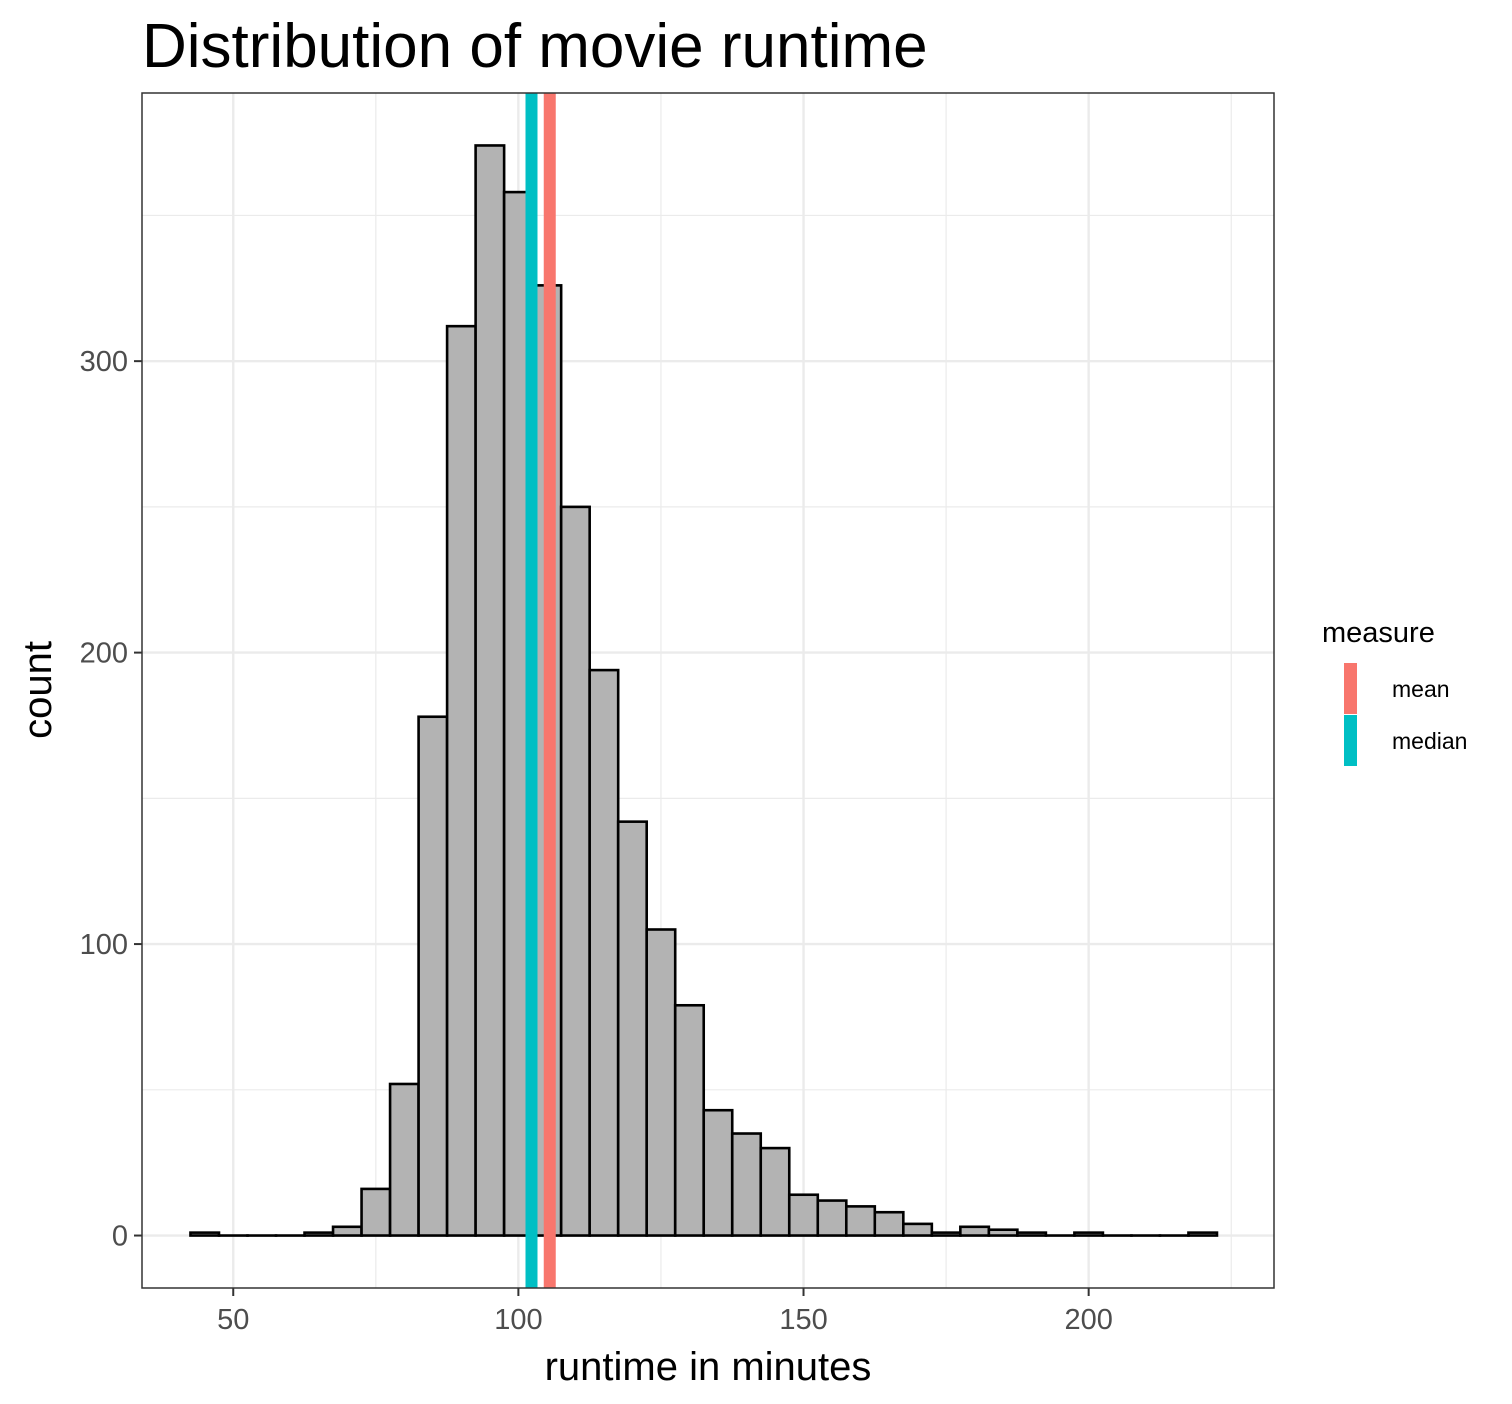 Image resolution: width=1512 pixels, height=1404 pixels. I want to click on legend-title: measure, so click(1378, 633).